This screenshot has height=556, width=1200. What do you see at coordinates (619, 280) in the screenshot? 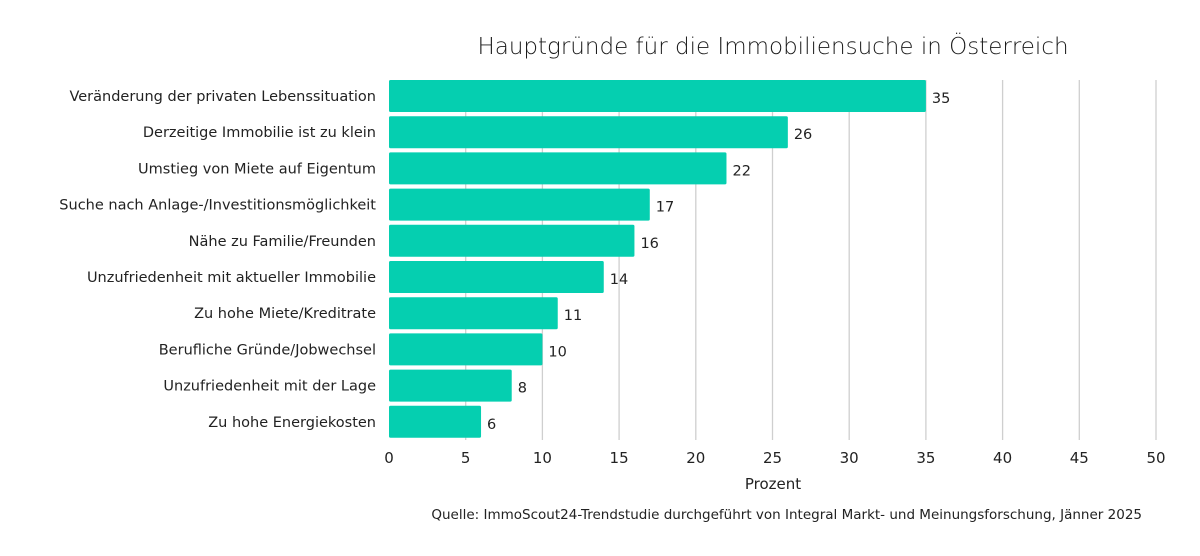
I see `value-label: 14` at bounding box center [619, 280].